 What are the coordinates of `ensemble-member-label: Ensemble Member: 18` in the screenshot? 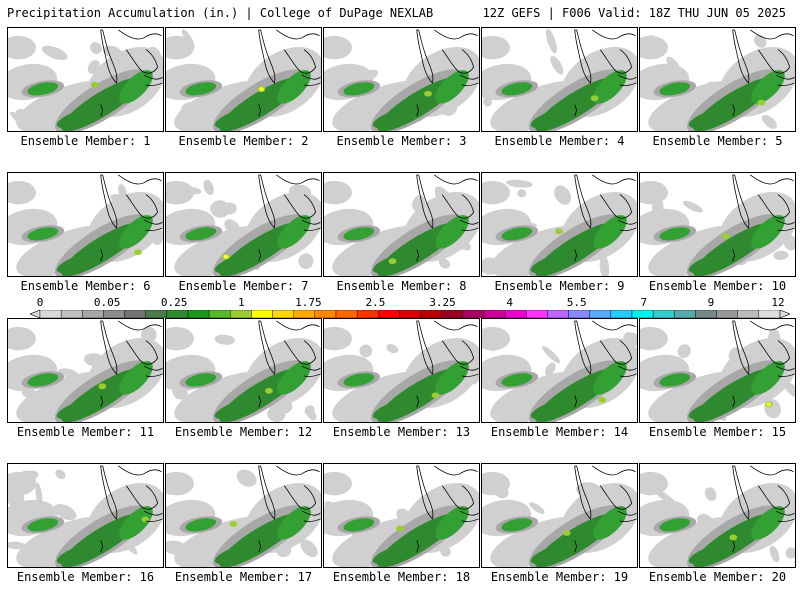 It's located at (401, 577).